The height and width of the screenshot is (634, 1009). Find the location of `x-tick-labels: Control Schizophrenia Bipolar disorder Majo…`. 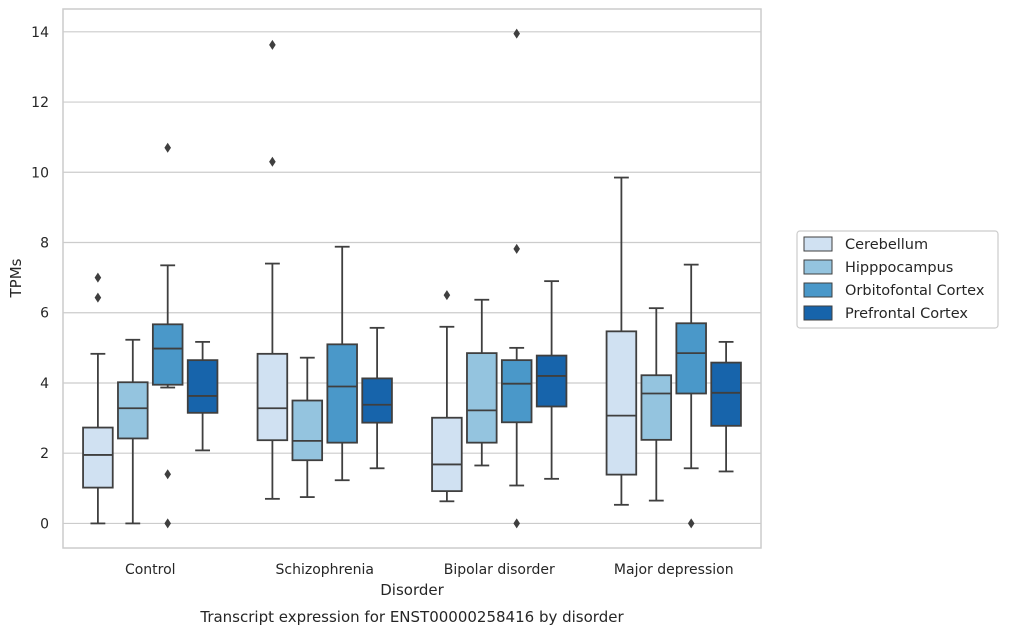

x-tick-labels: Control Schizophrenia Bipolar disorder Majo… is located at coordinates (429, 570).